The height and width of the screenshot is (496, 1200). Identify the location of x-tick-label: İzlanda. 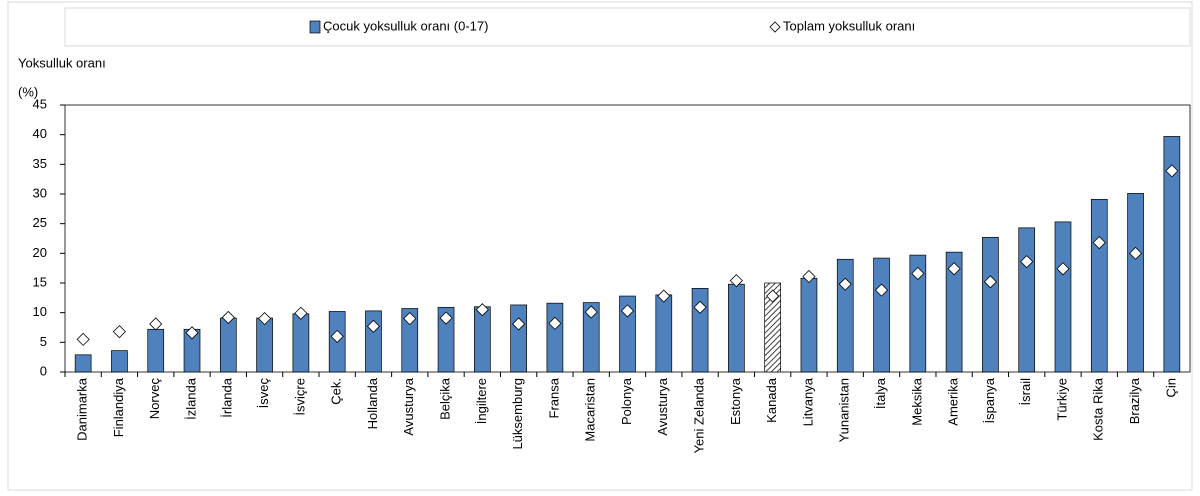
(190, 398).